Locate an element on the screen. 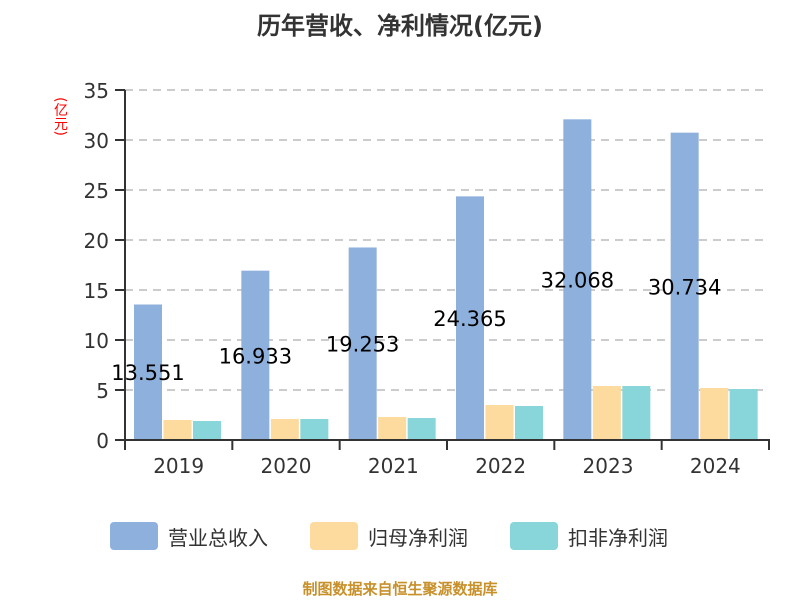 This screenshot has height=600, width=800. legend-label-revenue: 营业总收入 is located at coordinates (218, 537).